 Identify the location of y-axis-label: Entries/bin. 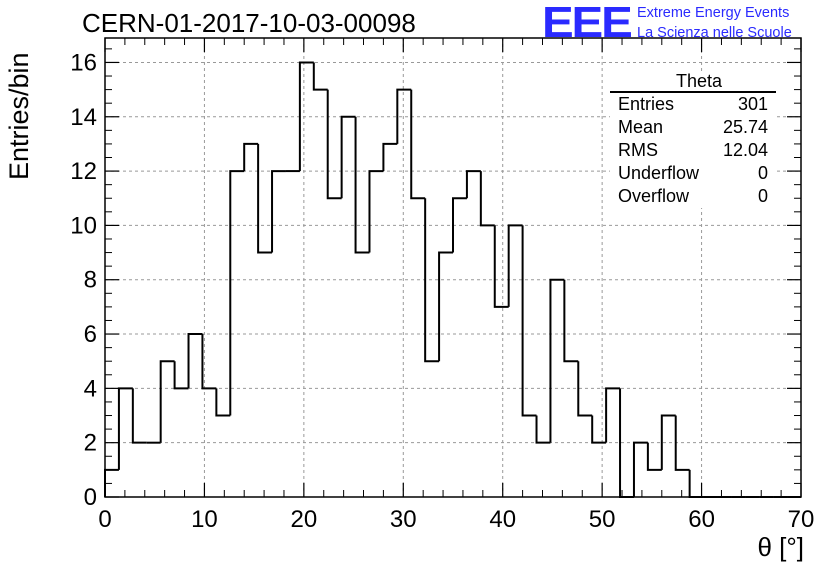
(19, 116).